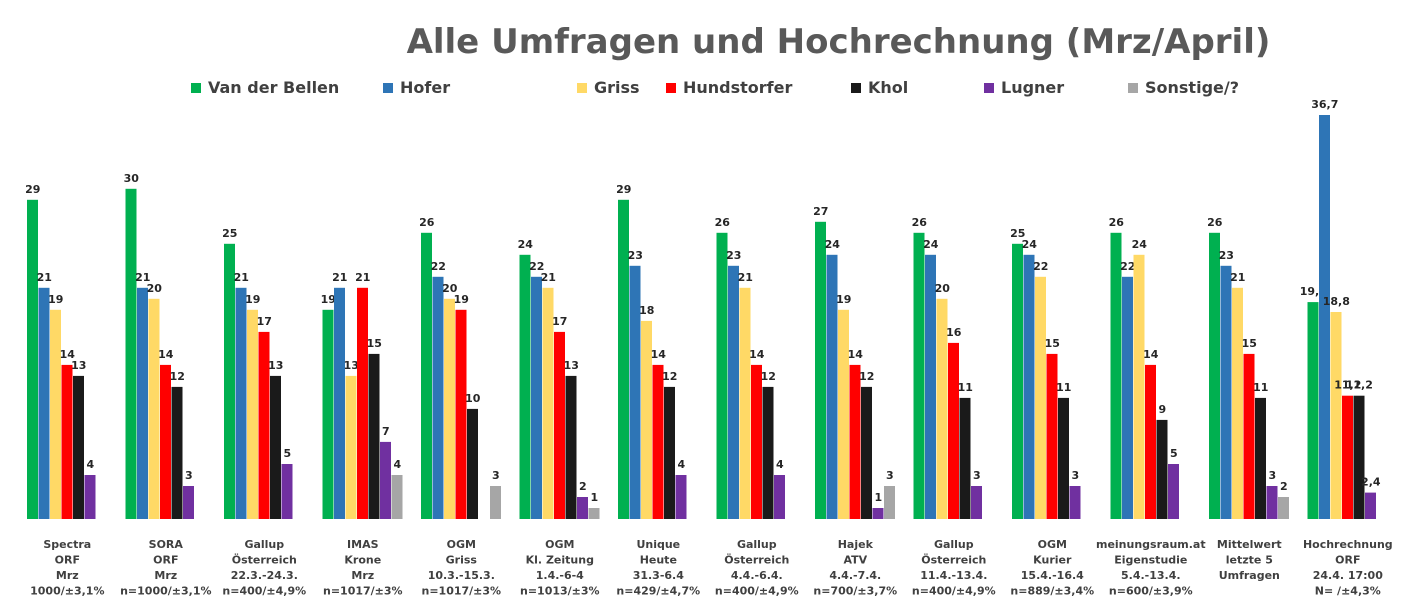 This screenshot has height=615, width=1407. What do you see at coordinates (1272, 475) in the screenshot?
I see `data-label: 3` at bounding box center [1272, 475].